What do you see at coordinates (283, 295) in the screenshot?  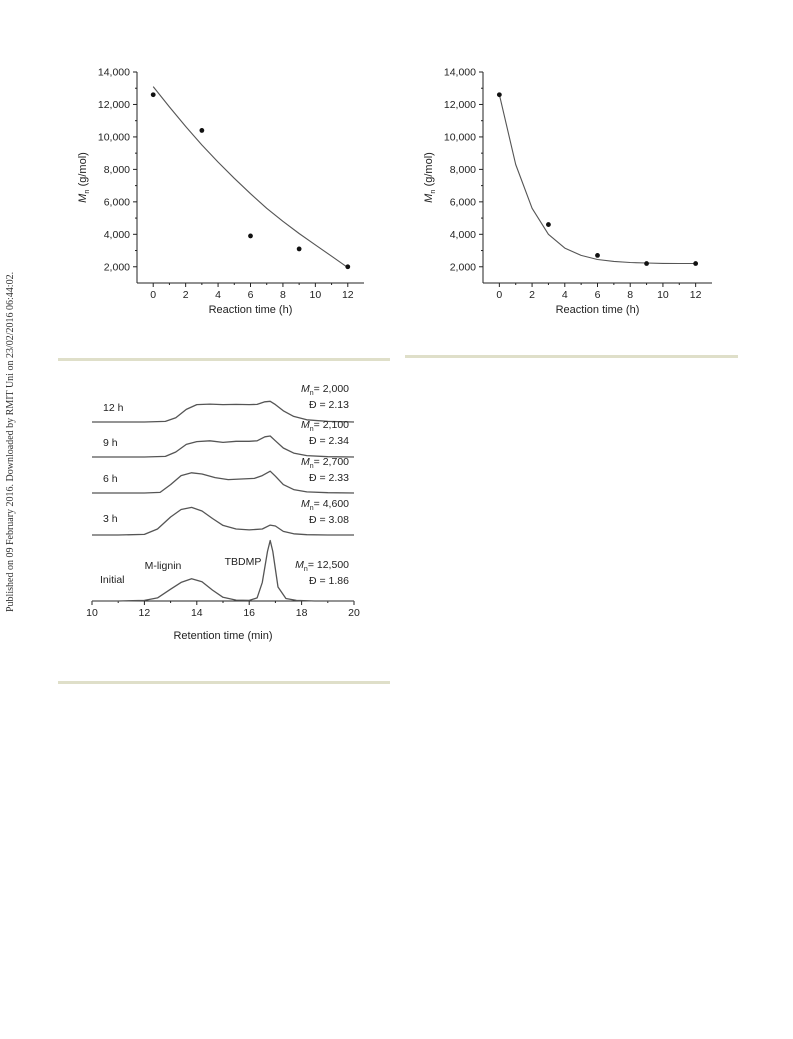 I see `chart-a-xtick-label: 8` at bounding box center [283, 295].